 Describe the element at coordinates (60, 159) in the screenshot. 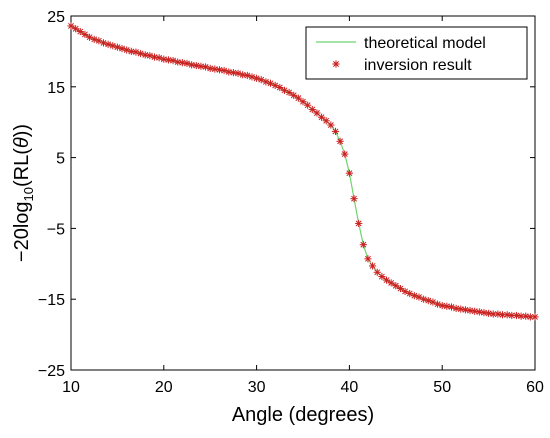

I see `y-tick-label: 5` at that location.